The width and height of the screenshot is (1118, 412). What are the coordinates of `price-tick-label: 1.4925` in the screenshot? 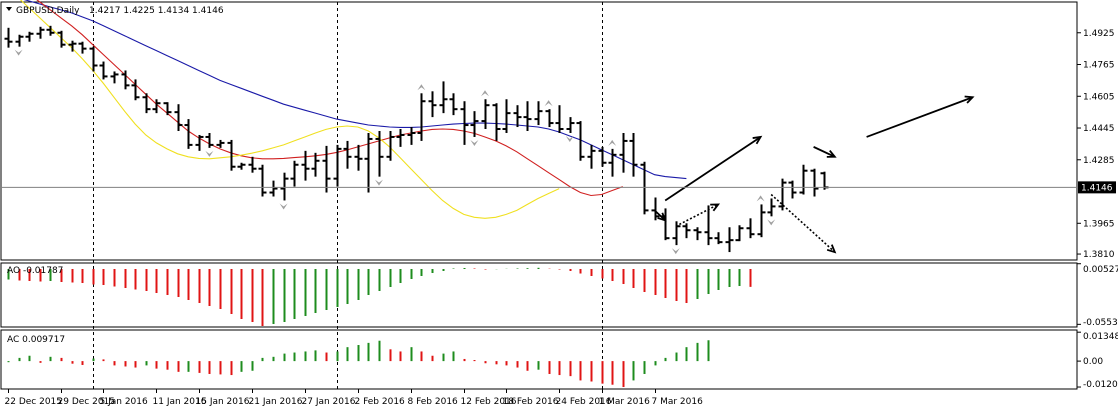 It's located at (1099, 34).